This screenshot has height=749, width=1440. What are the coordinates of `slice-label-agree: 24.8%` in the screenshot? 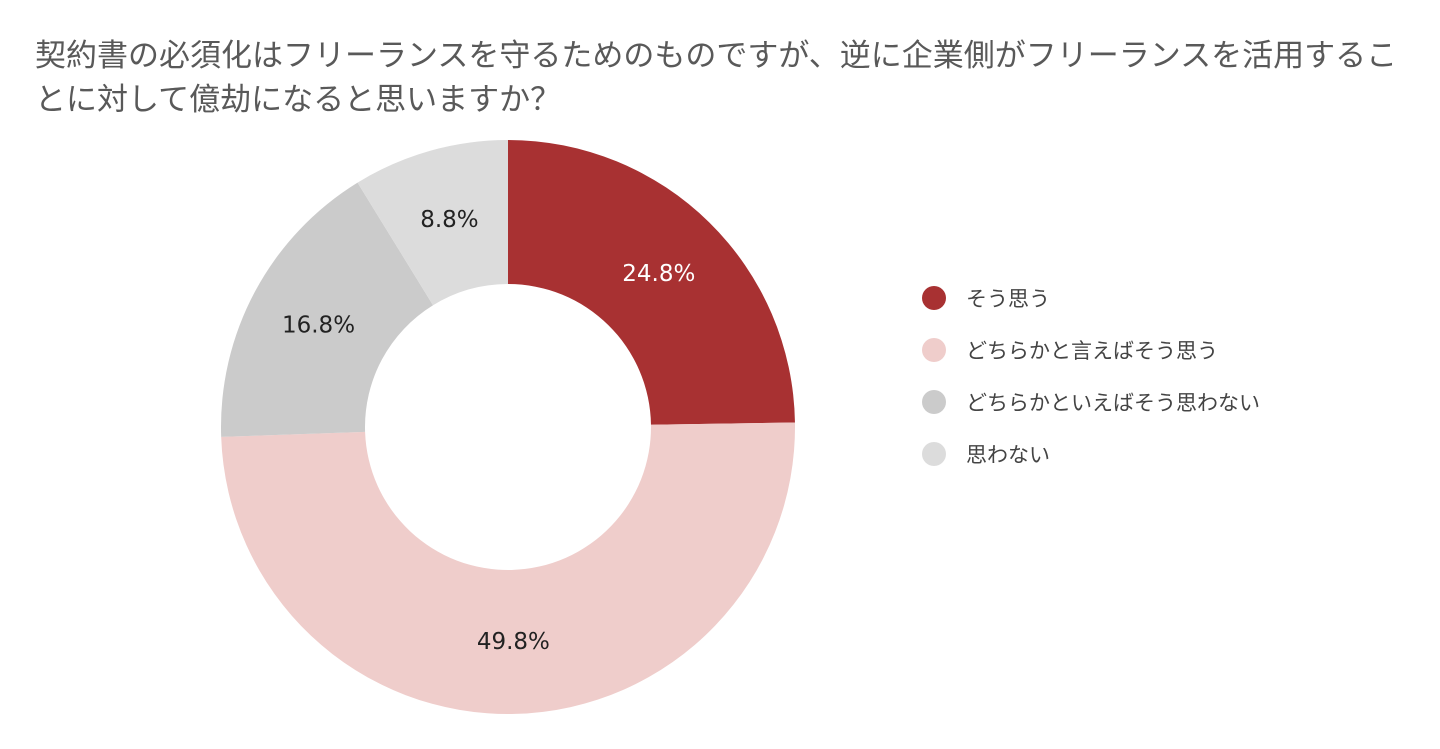 It's located at (658, 274).